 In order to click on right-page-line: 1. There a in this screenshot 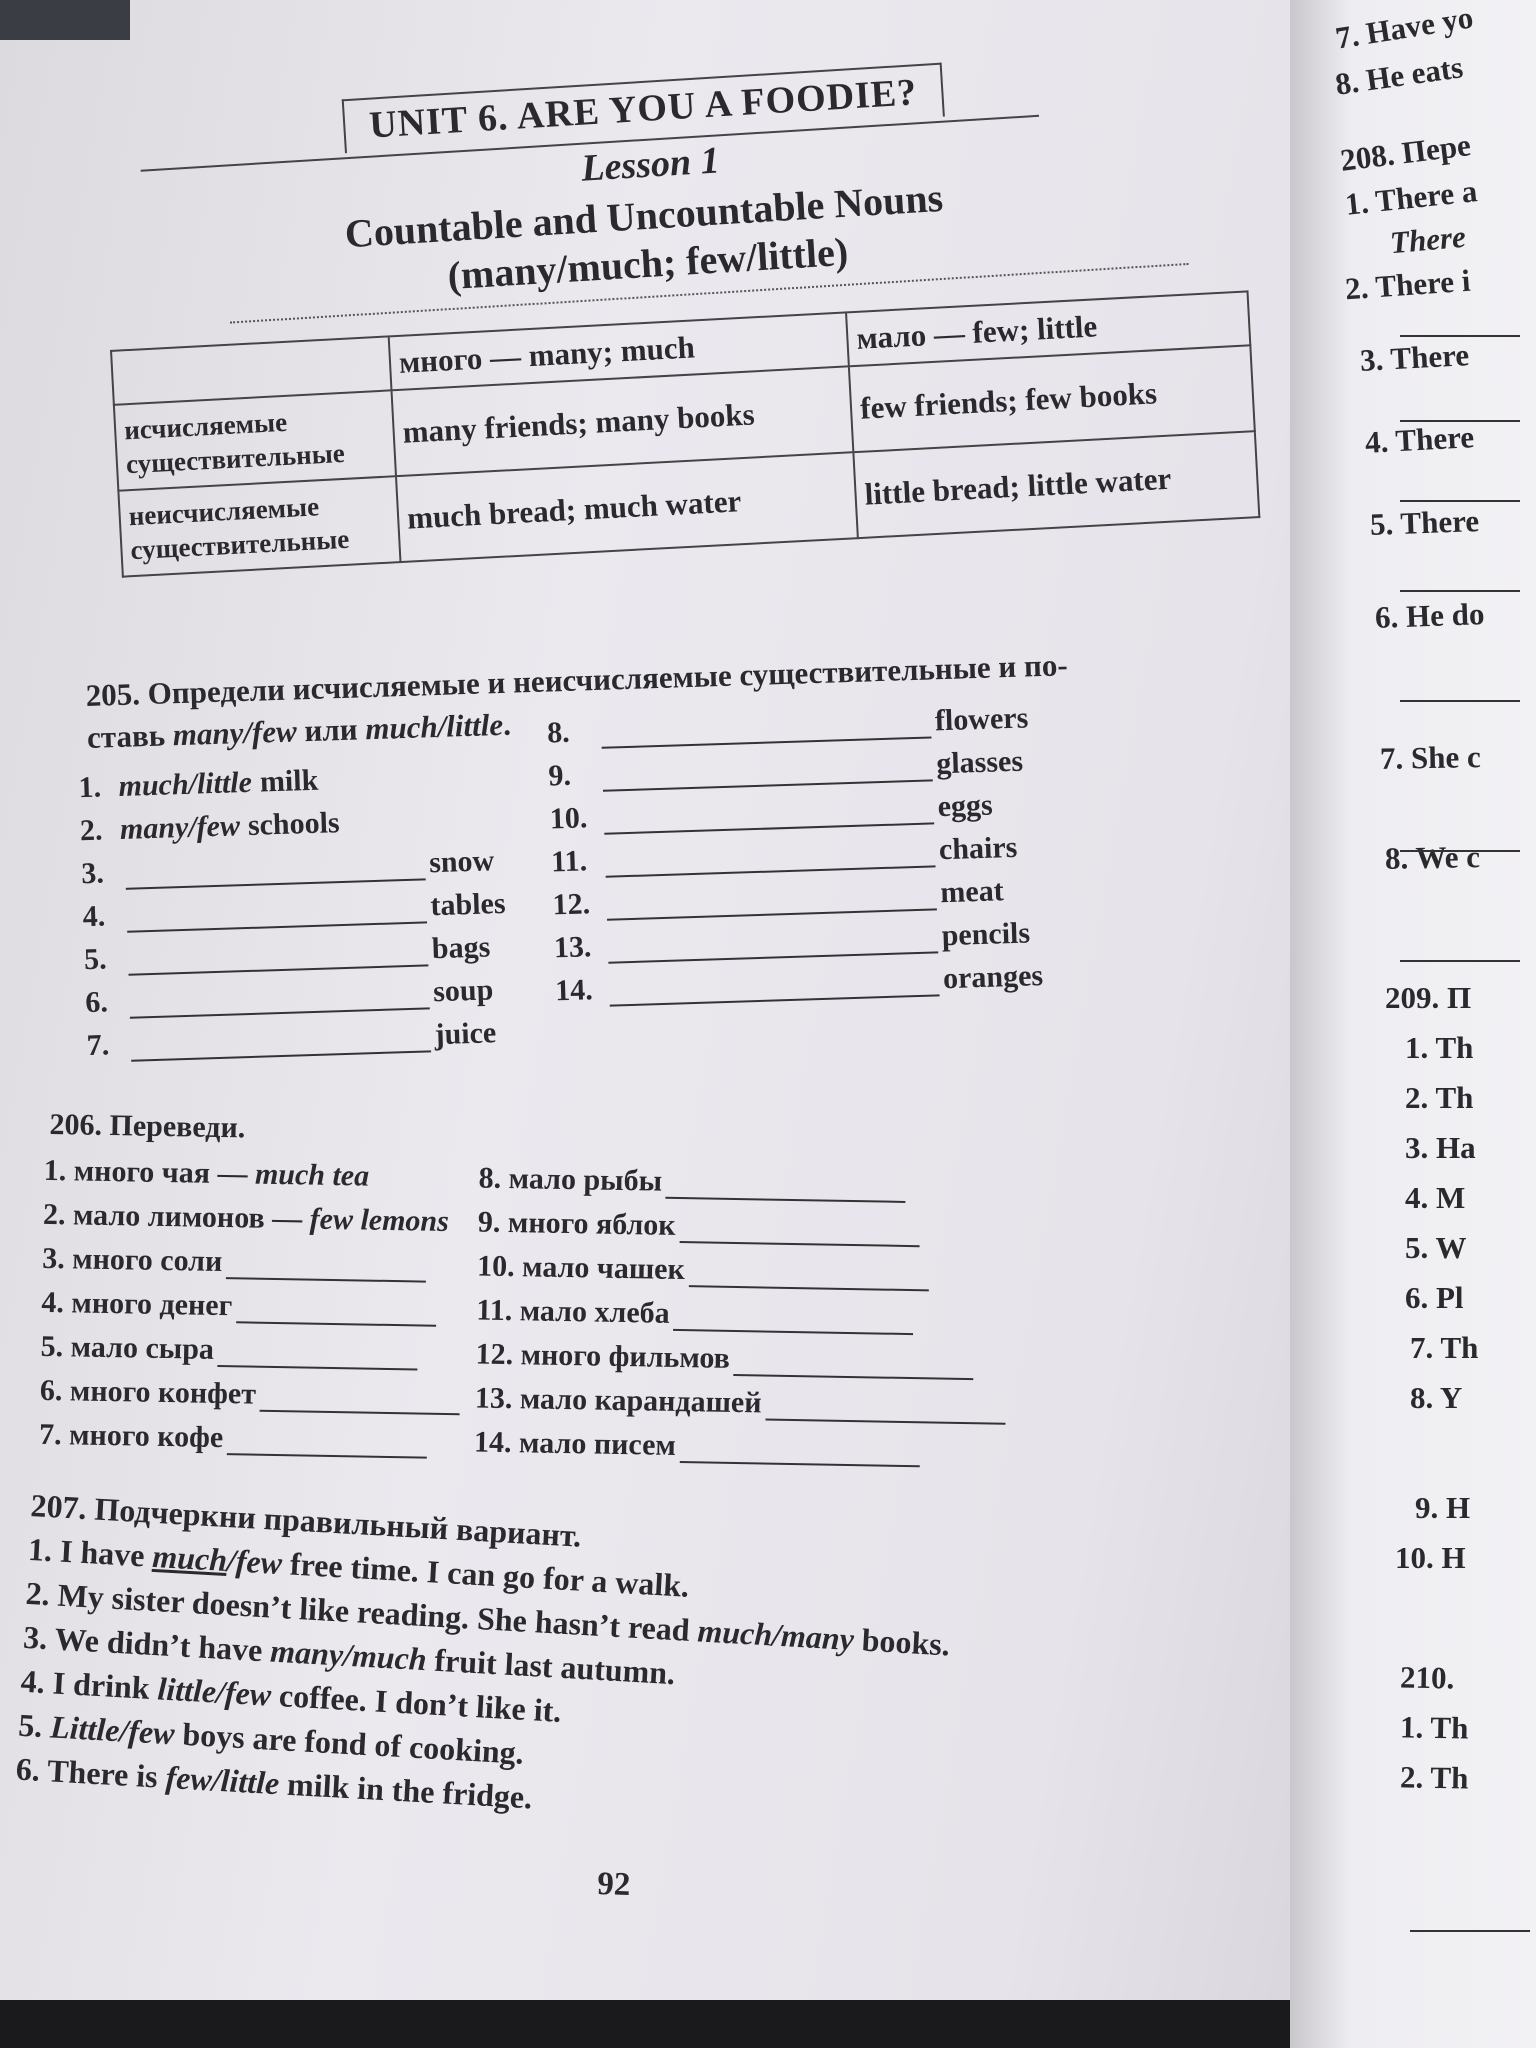, I will do `click(1411, 197)`.